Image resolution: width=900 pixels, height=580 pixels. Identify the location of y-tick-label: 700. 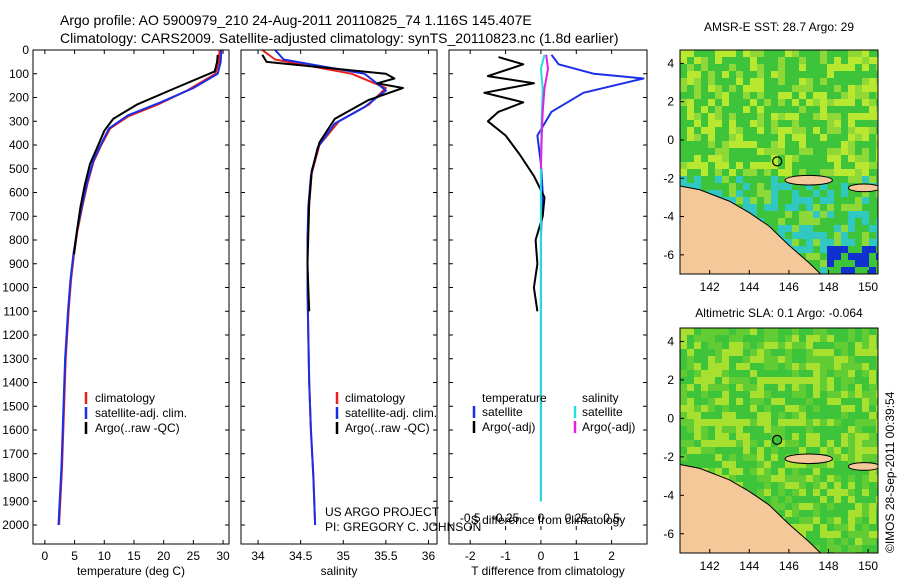
(19, 216).